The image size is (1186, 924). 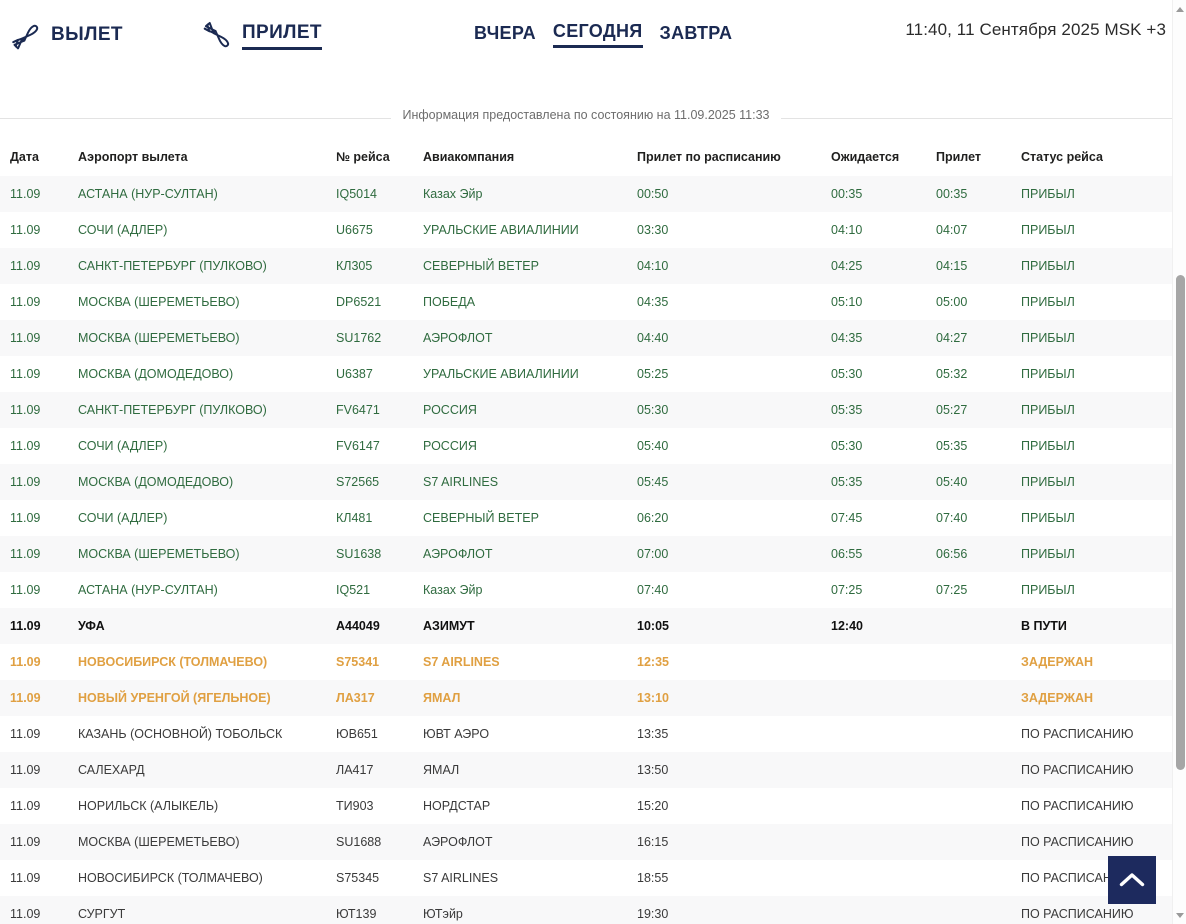 What do you see at coordinates (461, 482) in the screenshot?
I see `cell-airline: S7 AIRLINES` at bounding box center [461, 482].